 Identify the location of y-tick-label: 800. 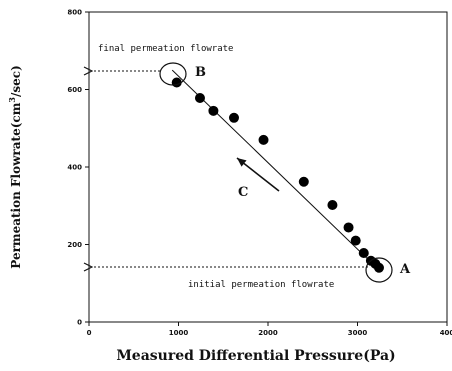
(74, 13).